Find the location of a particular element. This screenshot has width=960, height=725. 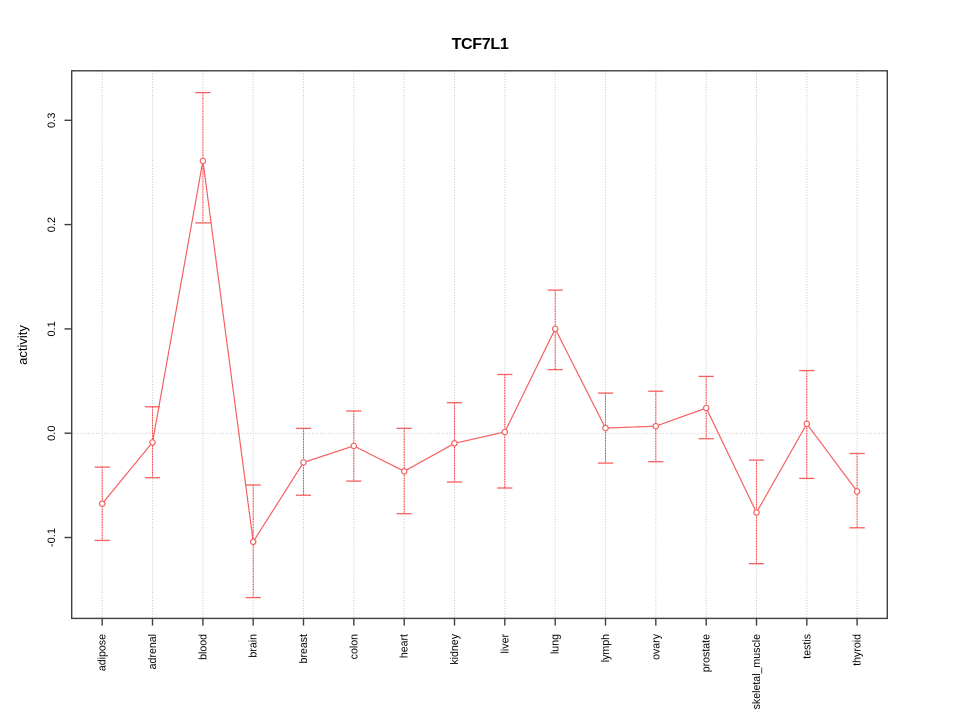

svg-text: -0.1 is located at coordinates (52, 537).